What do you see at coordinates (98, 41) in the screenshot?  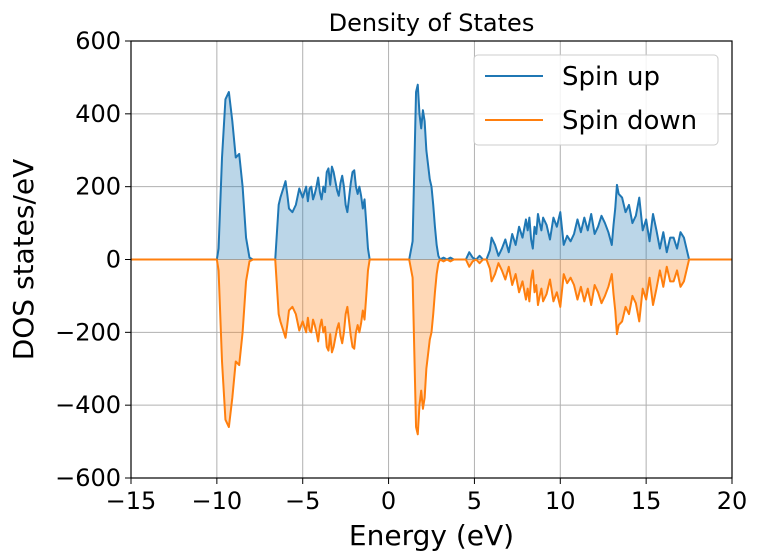 I see `y-tick-label: 600` at bounding box center [98, 41].